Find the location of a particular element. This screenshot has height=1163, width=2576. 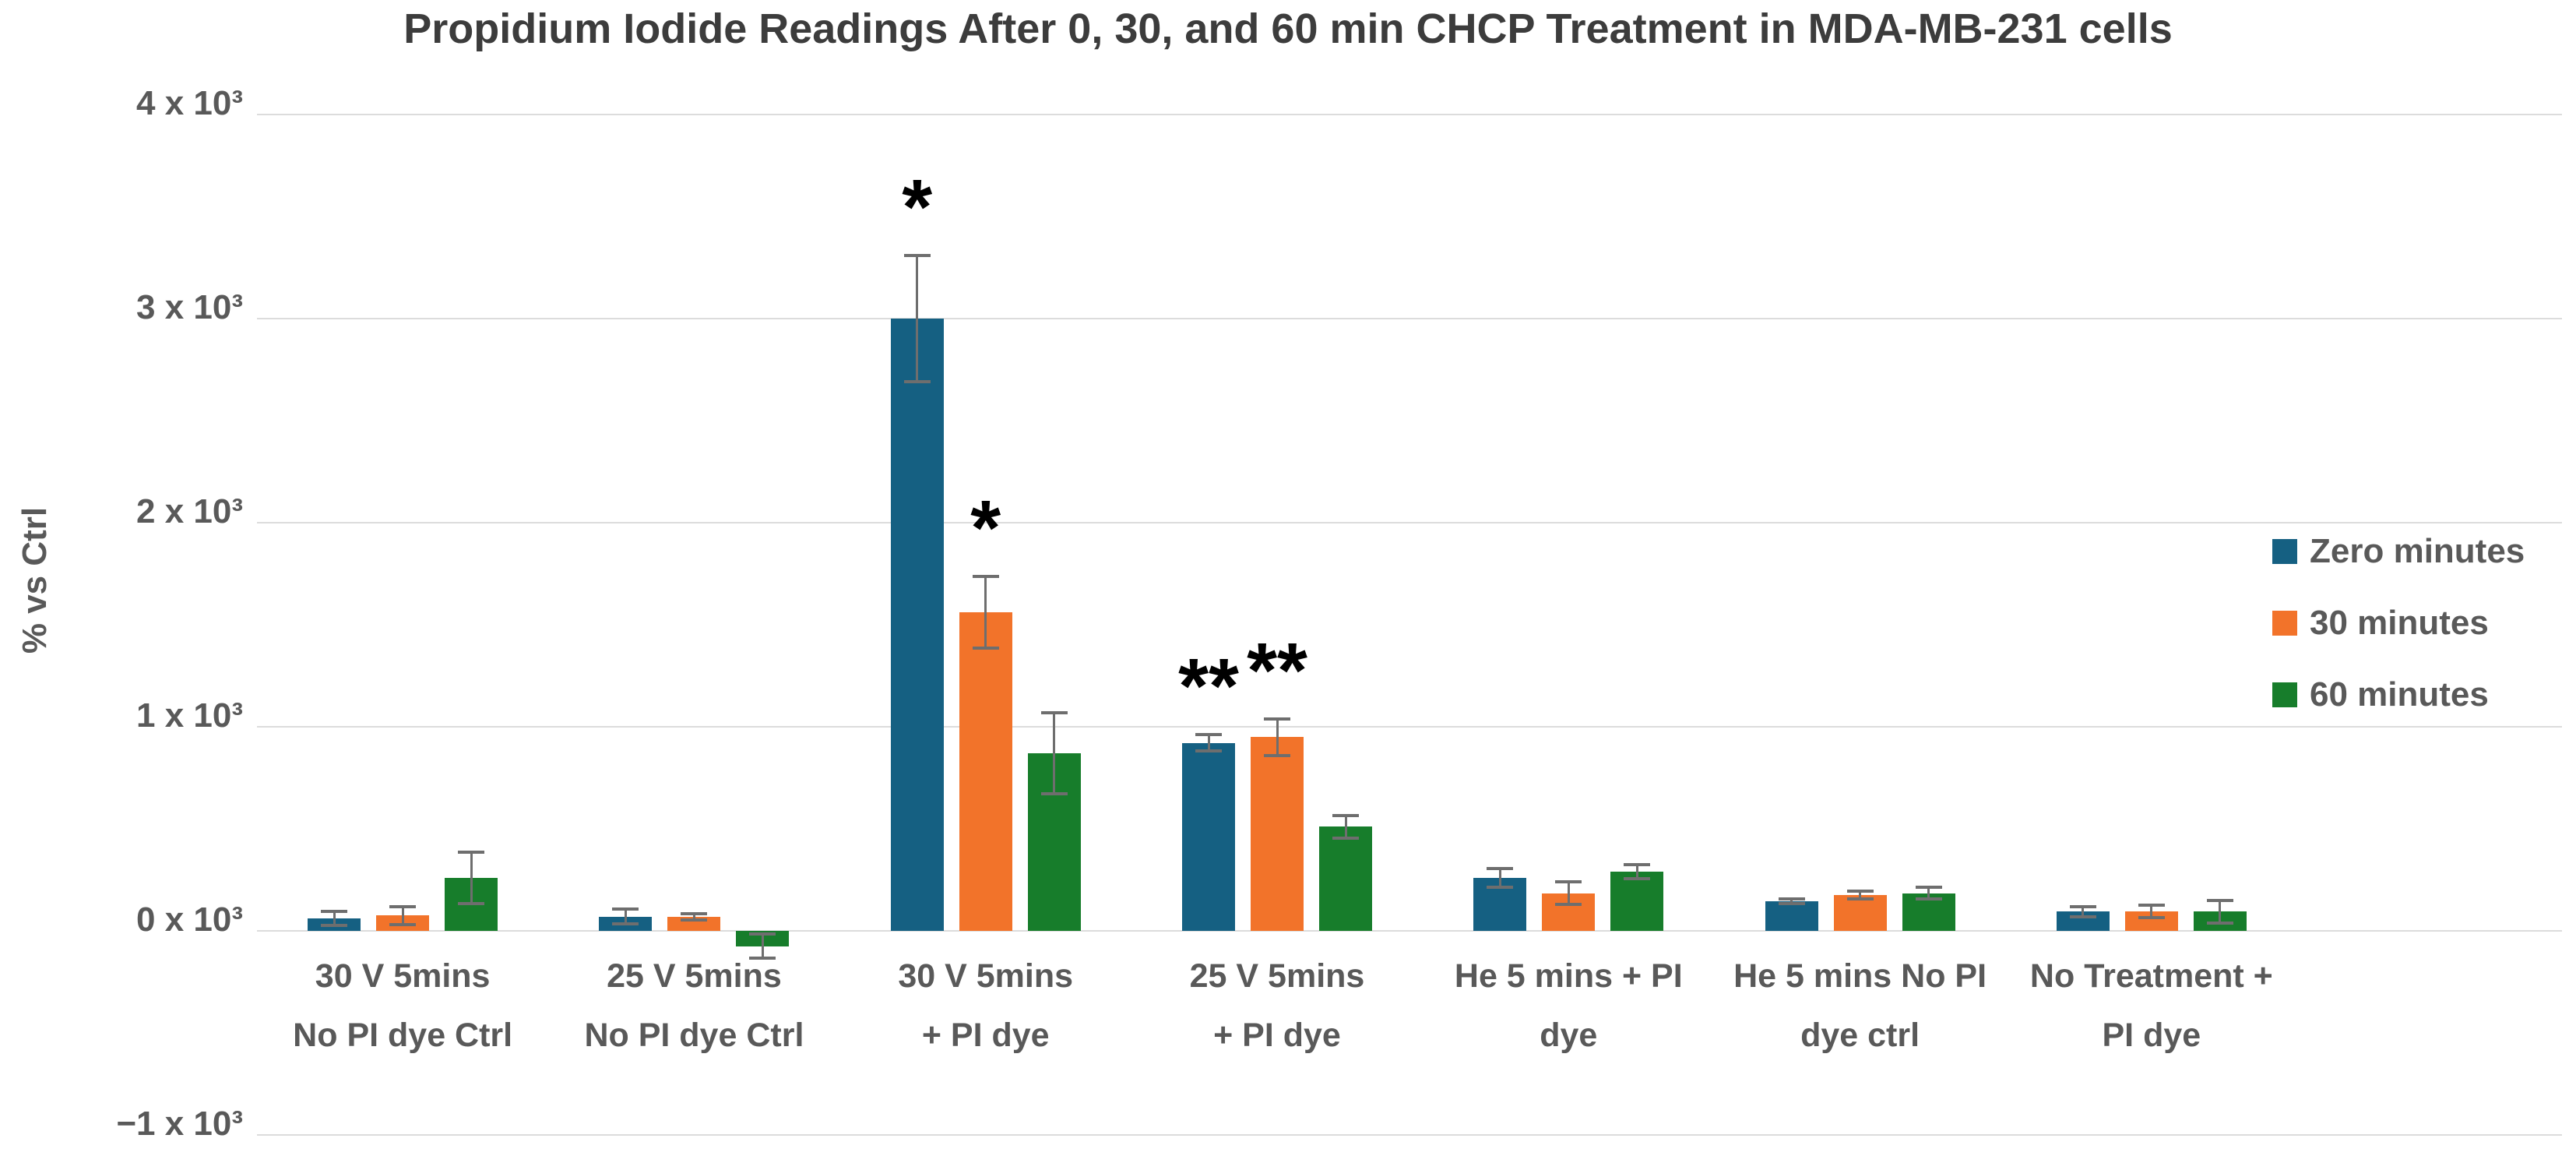

x-category-label: He 5 mins + PI is located at coordinates (1568, 976).